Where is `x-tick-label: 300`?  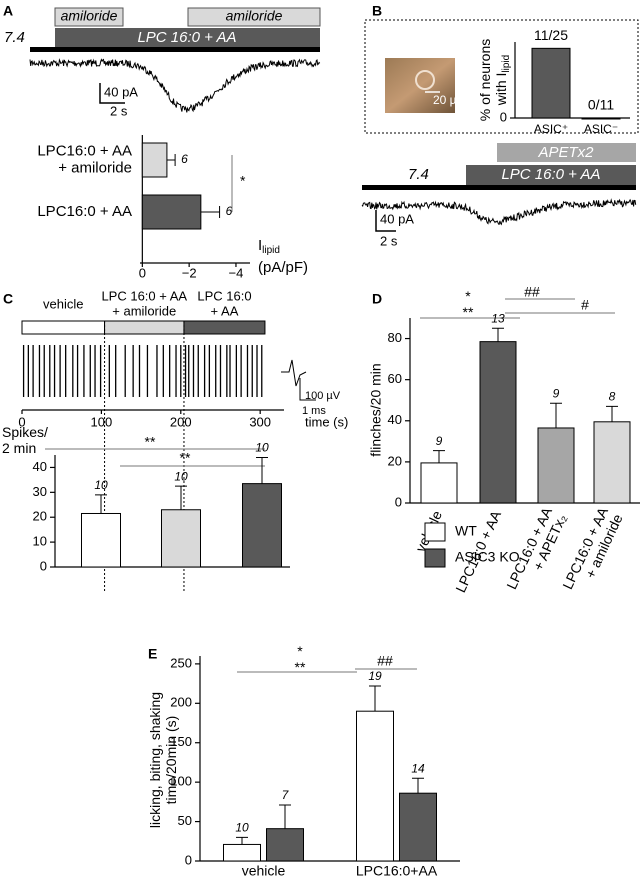 x-tick-label: 300 is located at coordinates (260, 421).